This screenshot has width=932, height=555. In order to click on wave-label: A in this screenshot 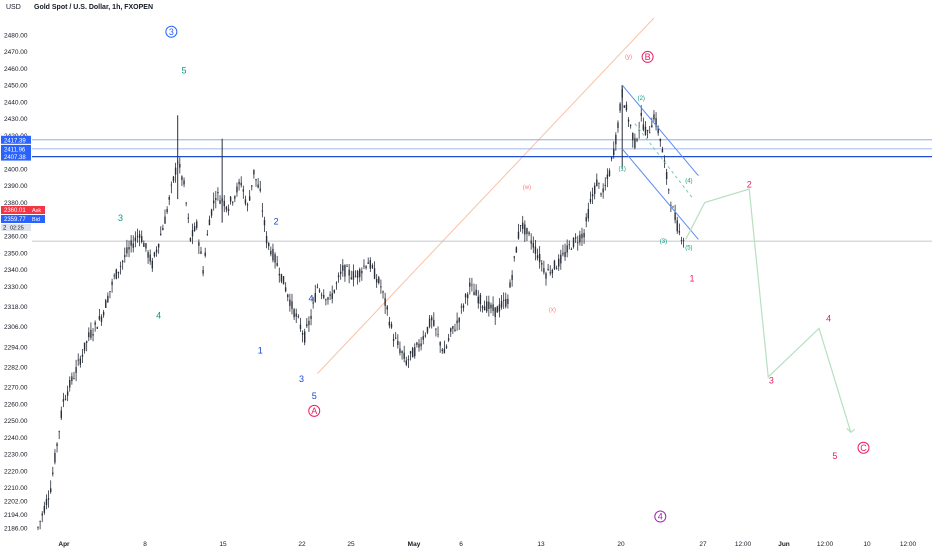, I will do `click(314, 411)`.